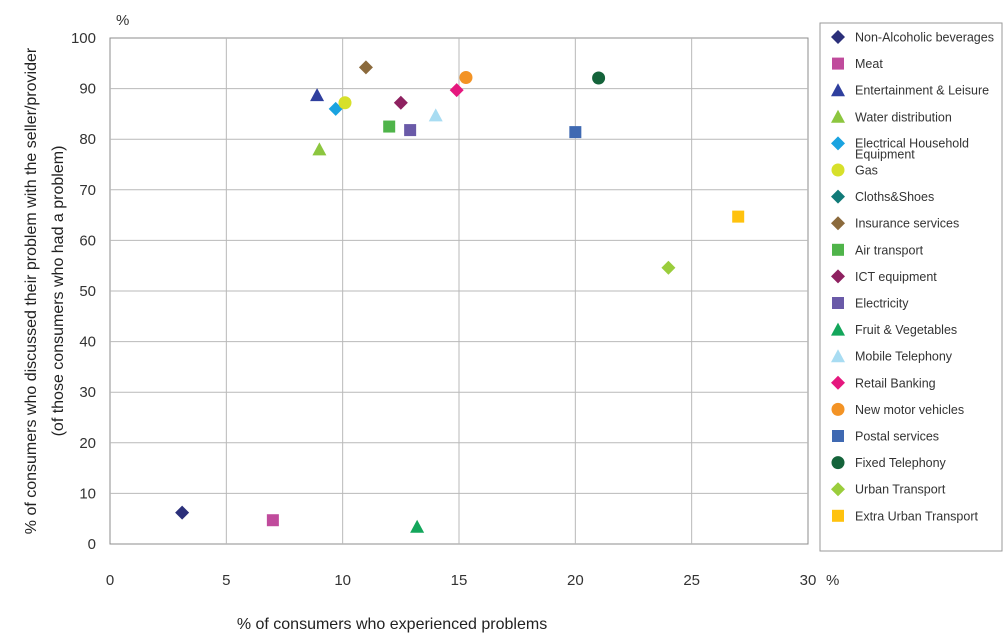 Image resolution: width=1007 pixels, height=638 pixels. Describe the element at coordinates (122, 20) in the screenshot. I see `y-axis-unit: %` at that location.